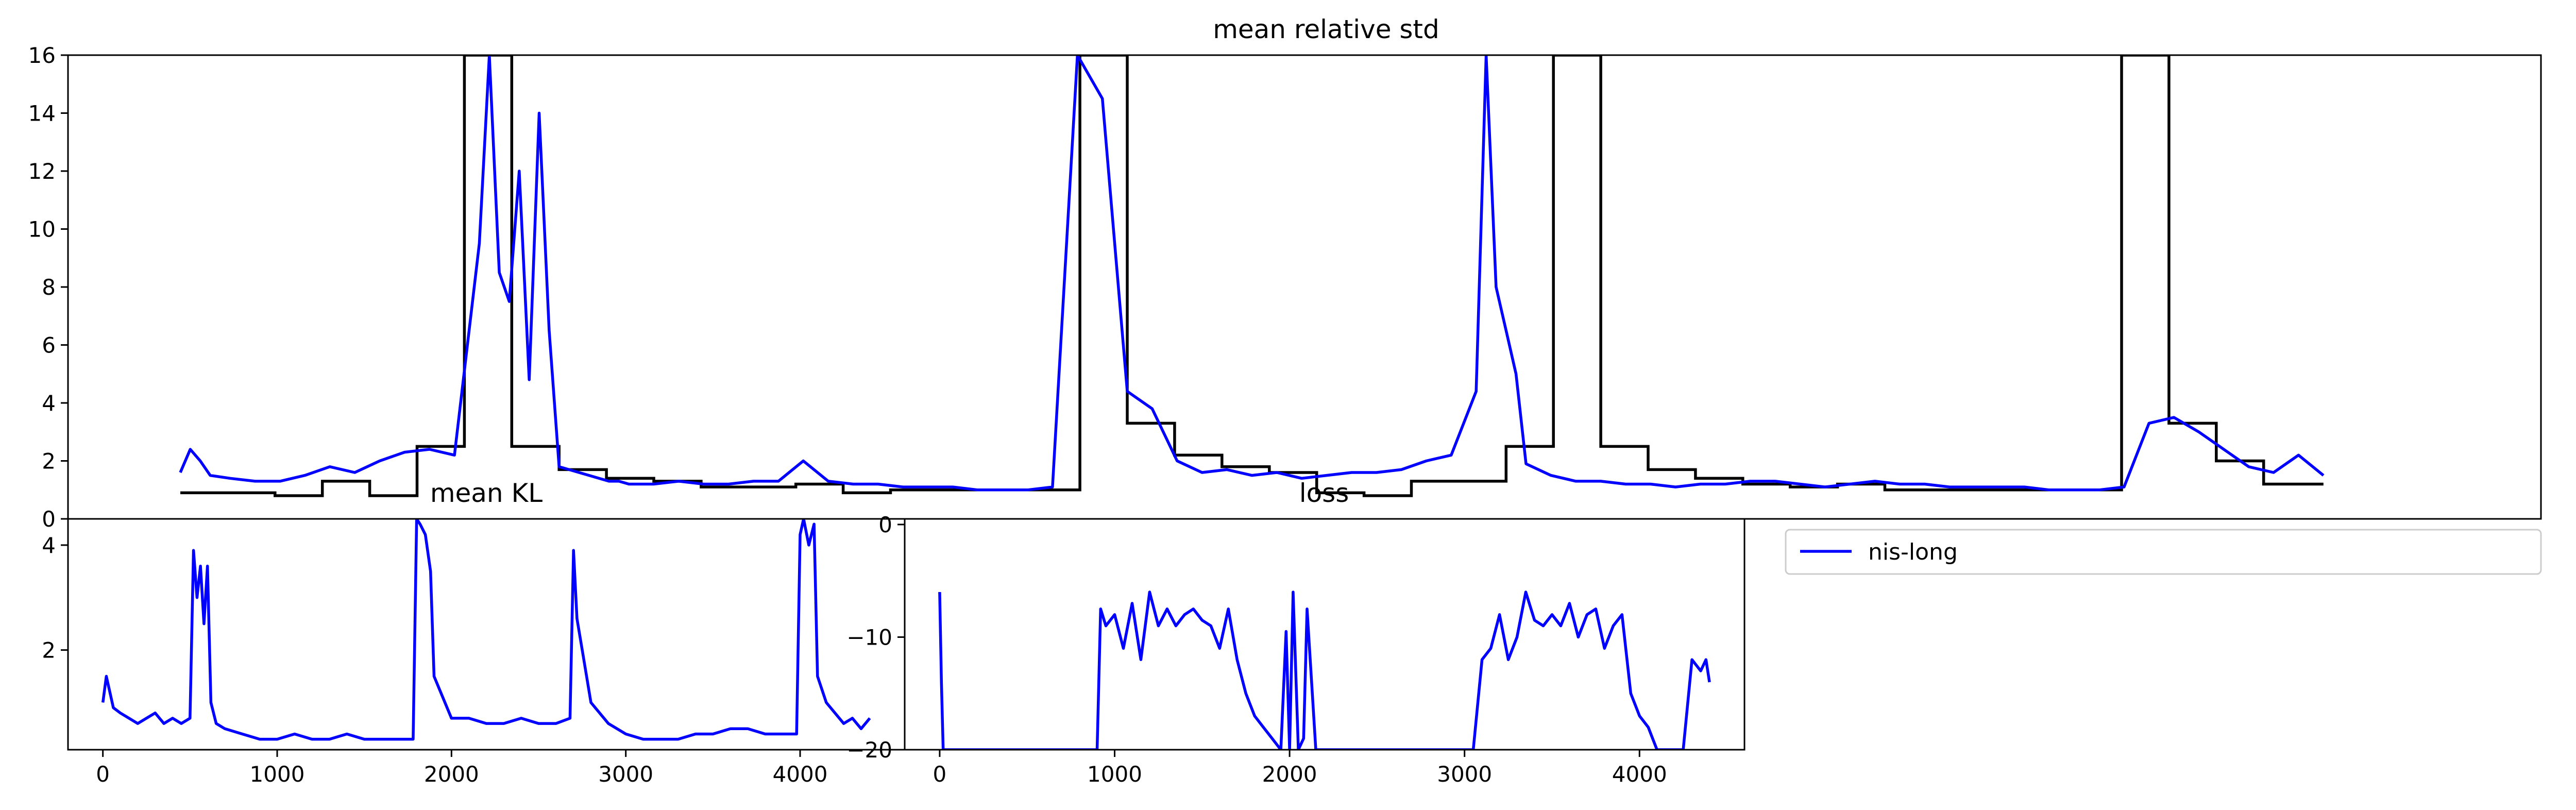  Describe the element at coordinates (49, 461) in the screenshot. I see `mean-relative-std-y-tick-label: 2` at that location.